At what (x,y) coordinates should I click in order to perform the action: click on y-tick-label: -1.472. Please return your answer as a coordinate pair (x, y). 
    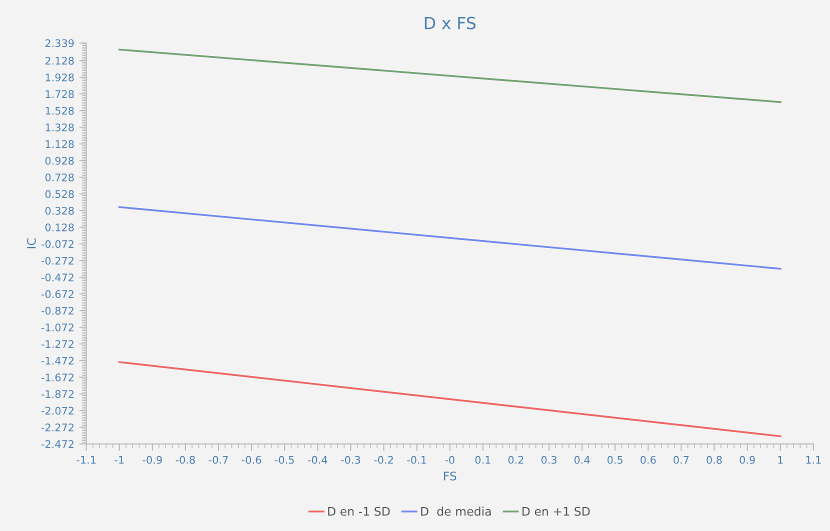
    Looking at the image, I should click on (57, 360).